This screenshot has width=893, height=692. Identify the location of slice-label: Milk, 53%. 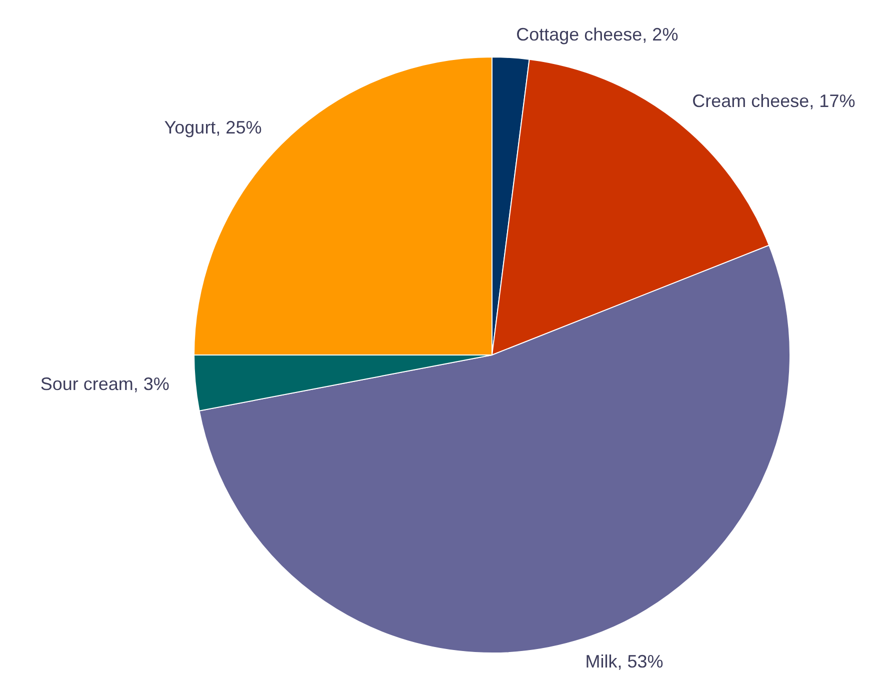
(624, 661).